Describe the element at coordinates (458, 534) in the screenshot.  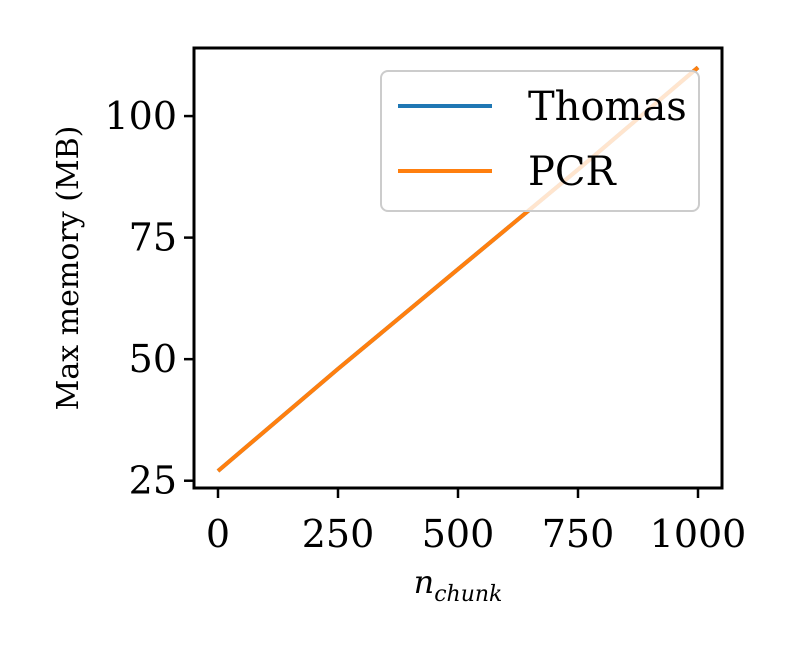
I see `x-tick-label: 500` at that location.